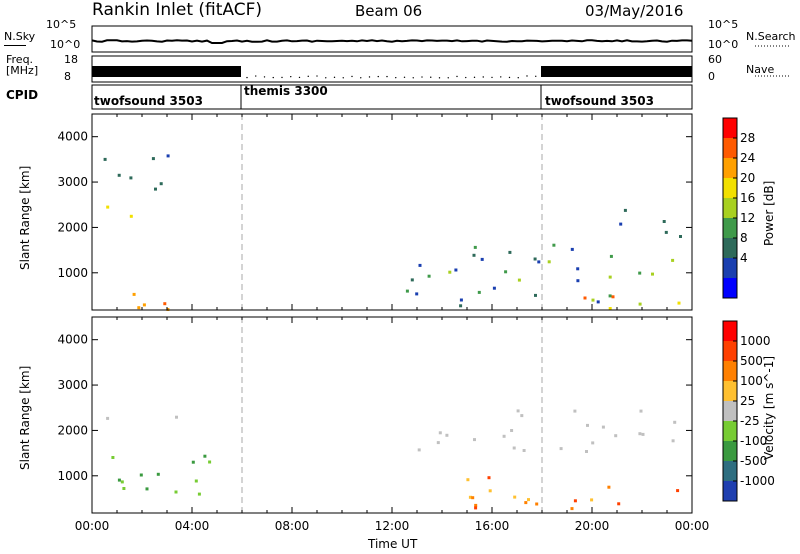 This screenshot has height=554, width=800. I want to click on noise-panel-frame, so click(392, 39).